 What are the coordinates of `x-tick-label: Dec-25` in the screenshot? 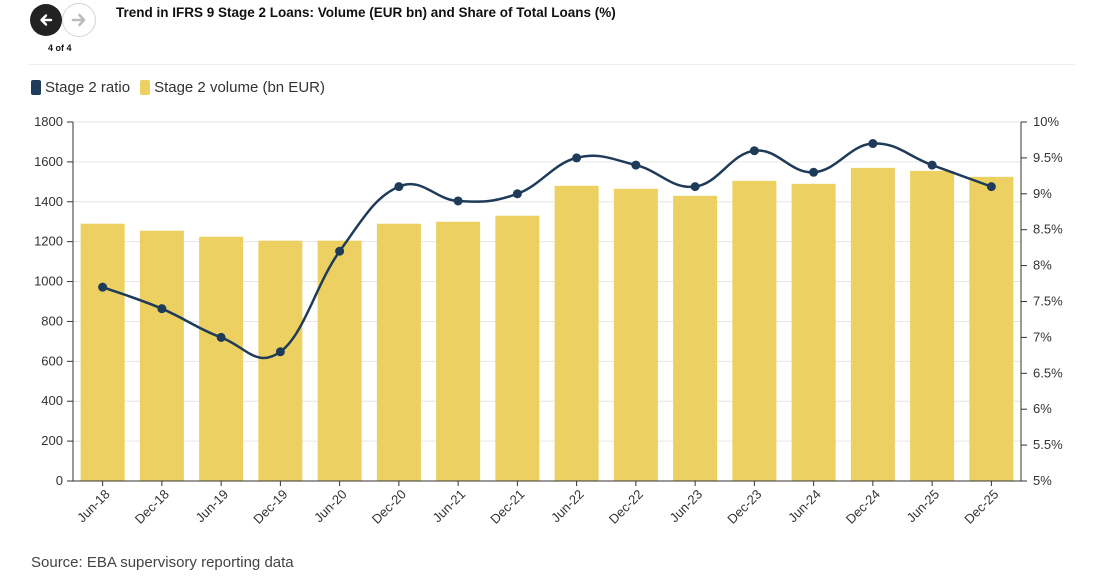 It's located at (981, 507).